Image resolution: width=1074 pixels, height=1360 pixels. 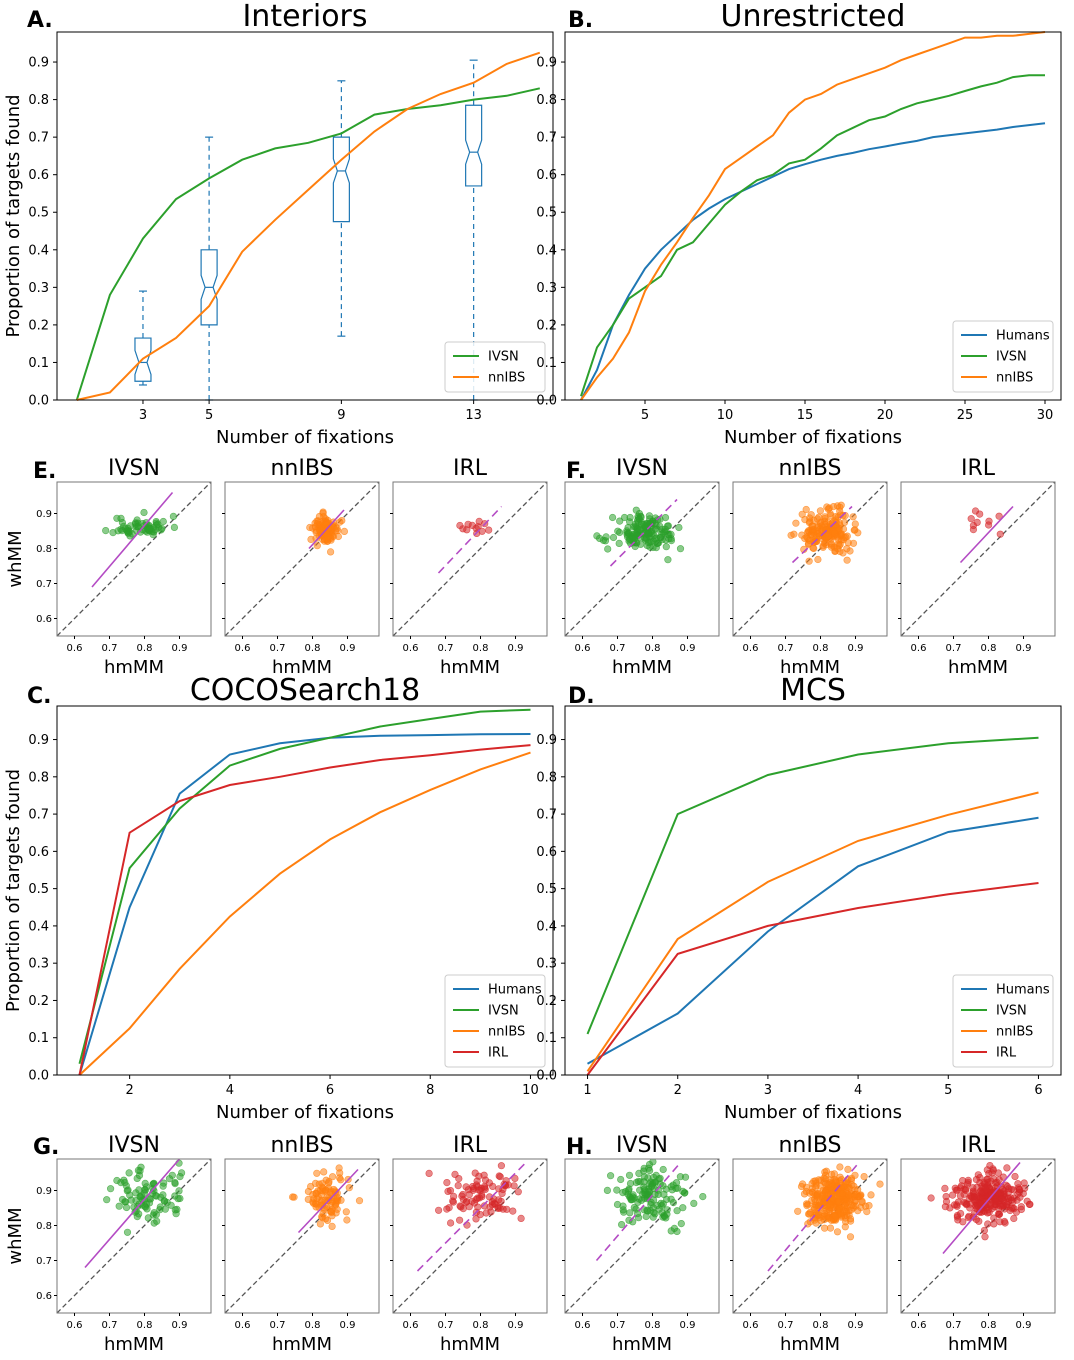 What do you see at coordinates (1014, 1032) in the screenshot?
I see `legend-label: nnIBS` at bounding box center [1014, 1032].